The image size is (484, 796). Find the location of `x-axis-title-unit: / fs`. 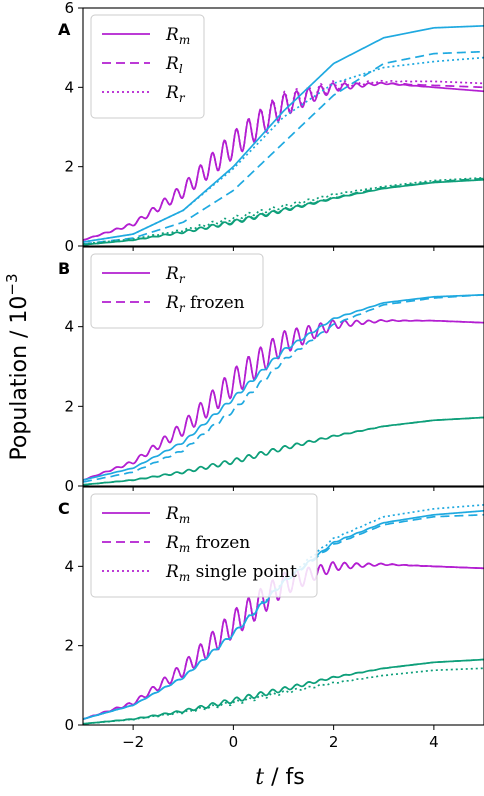

x-axis-title-unit: / fs is located at coordinates (284, 777).